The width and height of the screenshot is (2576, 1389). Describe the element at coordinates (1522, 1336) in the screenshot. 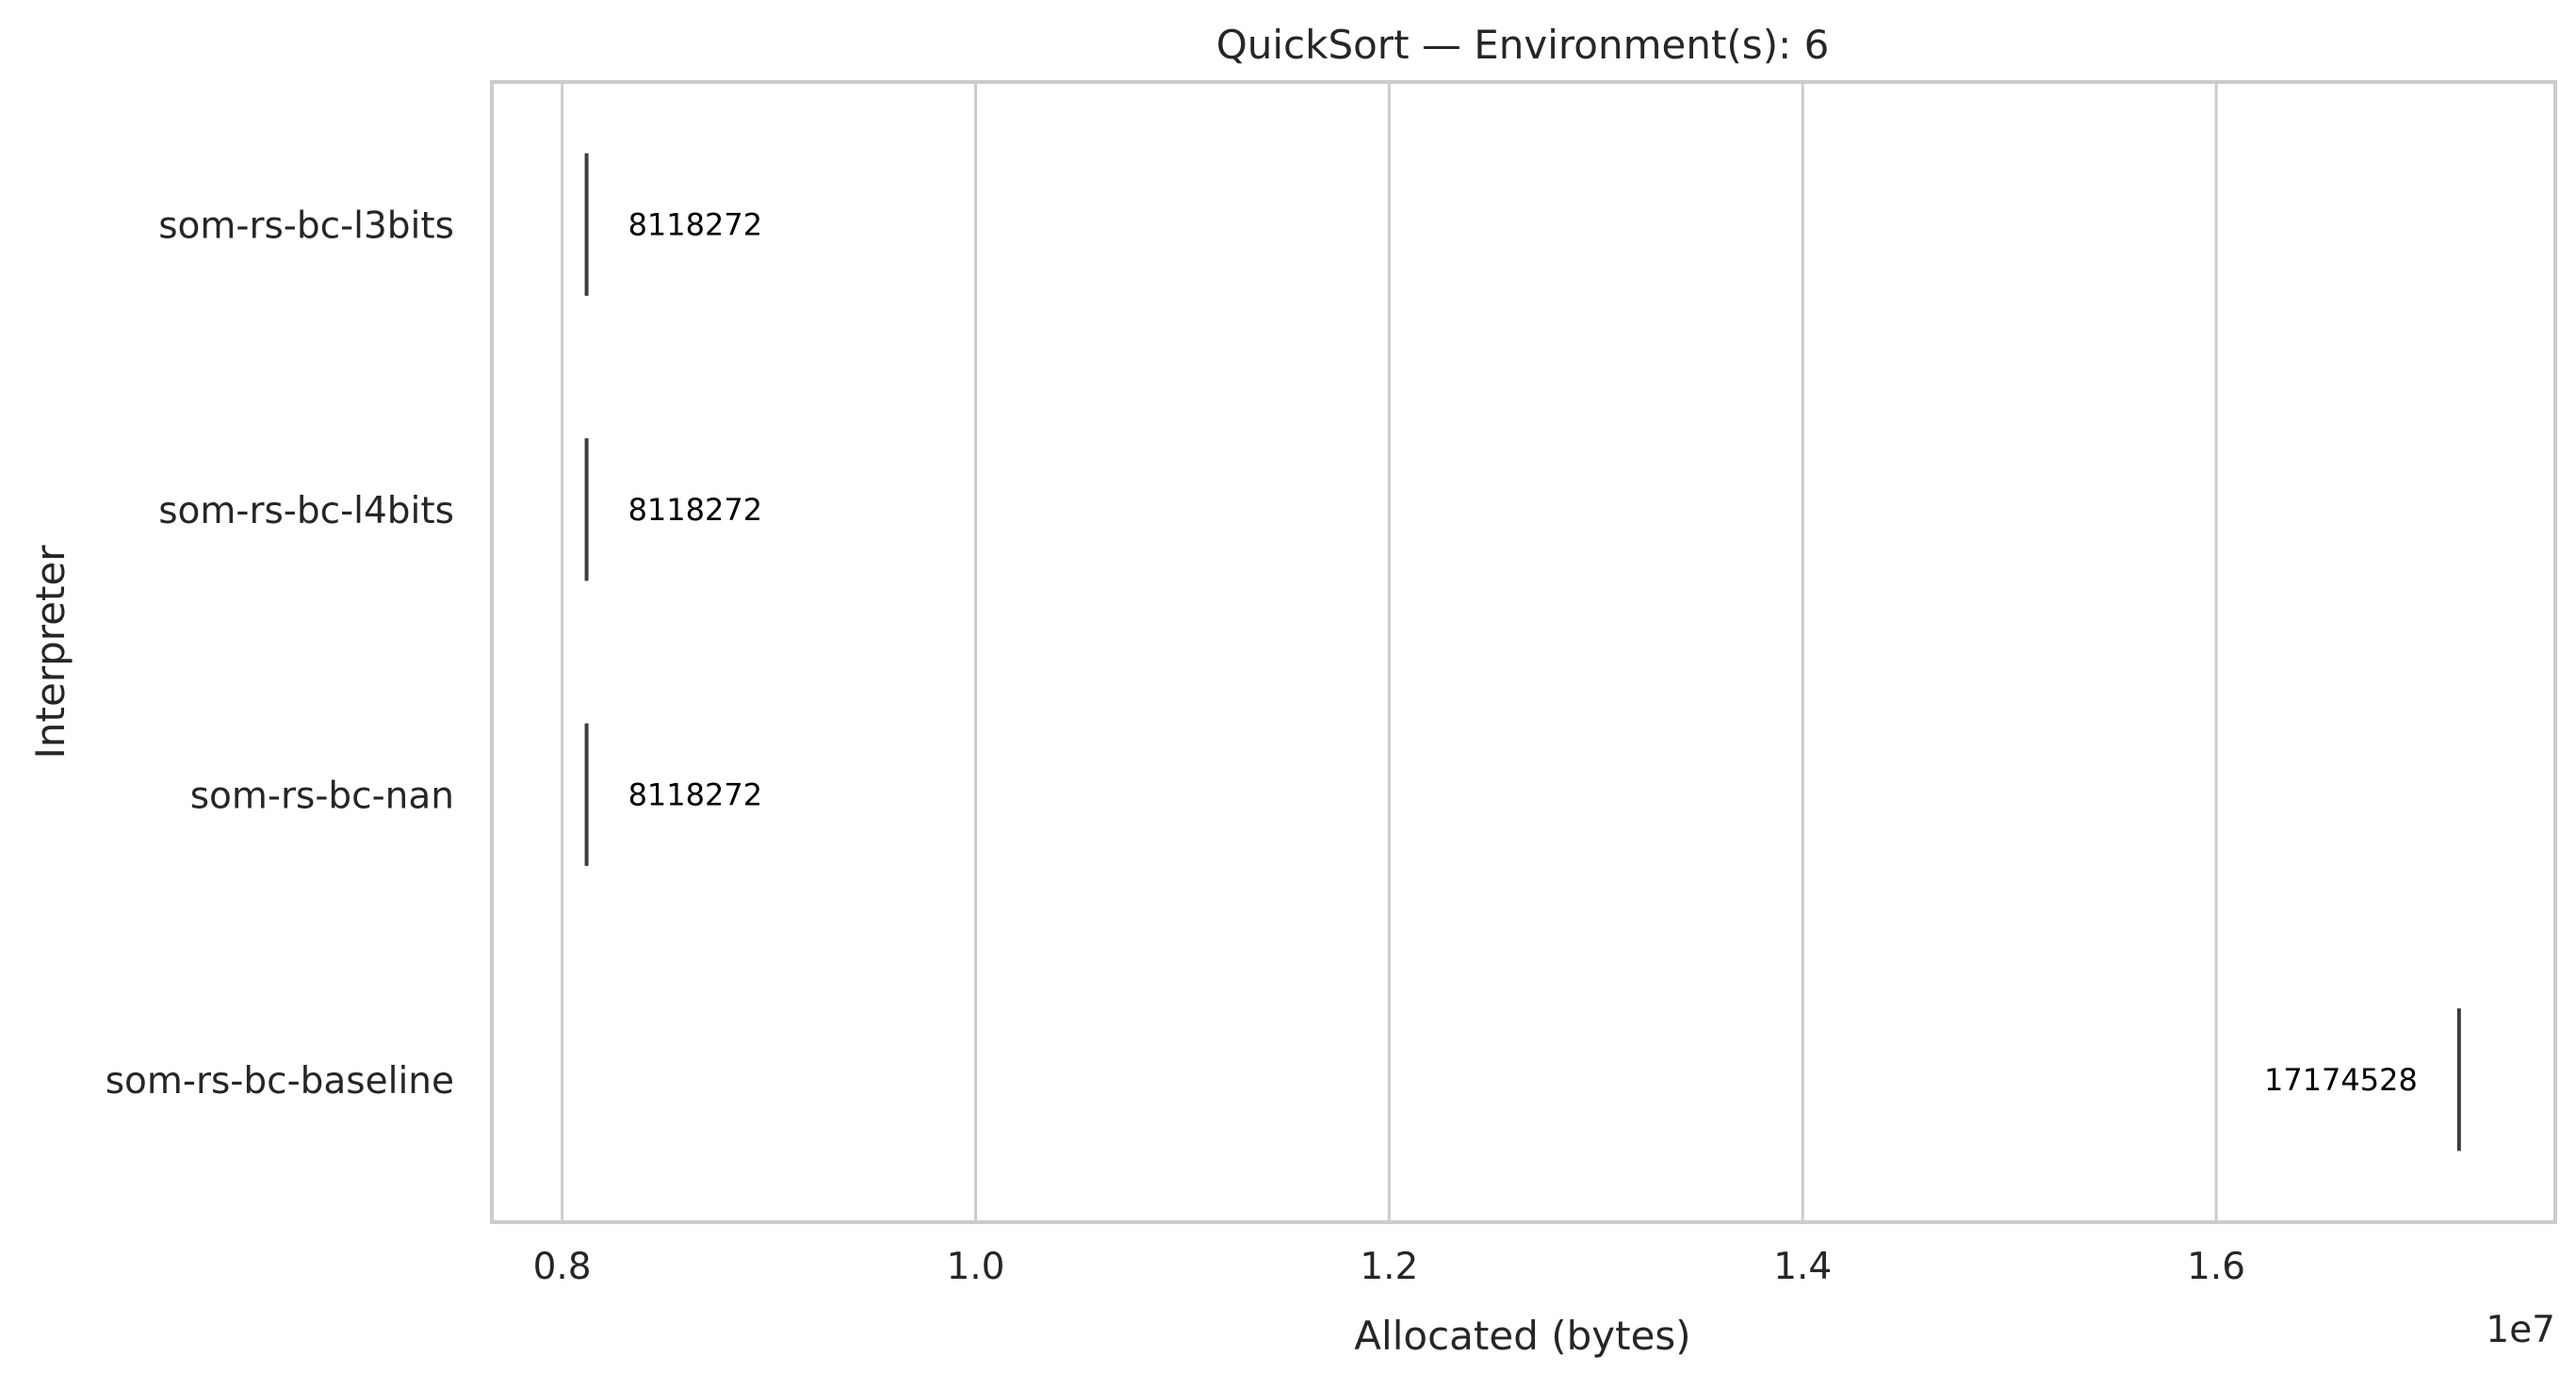

I see `x-axis-label: Allocated (bytes)` at that location.